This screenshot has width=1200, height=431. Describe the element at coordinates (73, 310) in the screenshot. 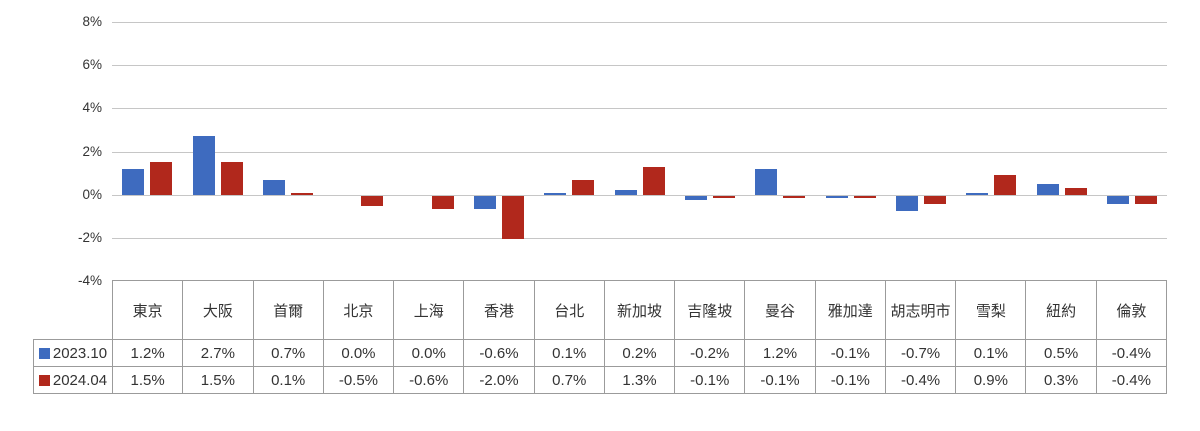

I see `table-corner-empty` at that location.